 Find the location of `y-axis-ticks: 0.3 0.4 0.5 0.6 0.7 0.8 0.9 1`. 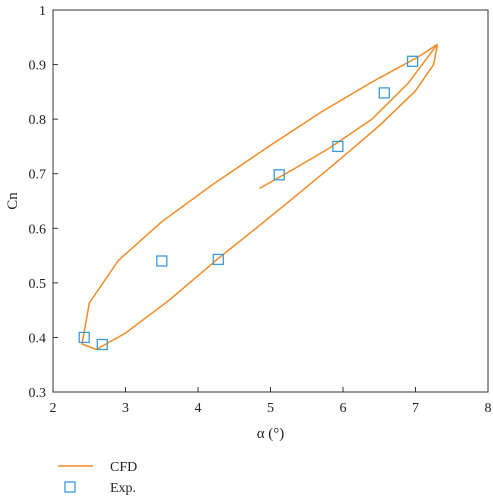

y-axis-ticks: 0.3 0.4 0.5 0.6 0.7 0.8 0.9 1 is located at coordinates (43, 202).